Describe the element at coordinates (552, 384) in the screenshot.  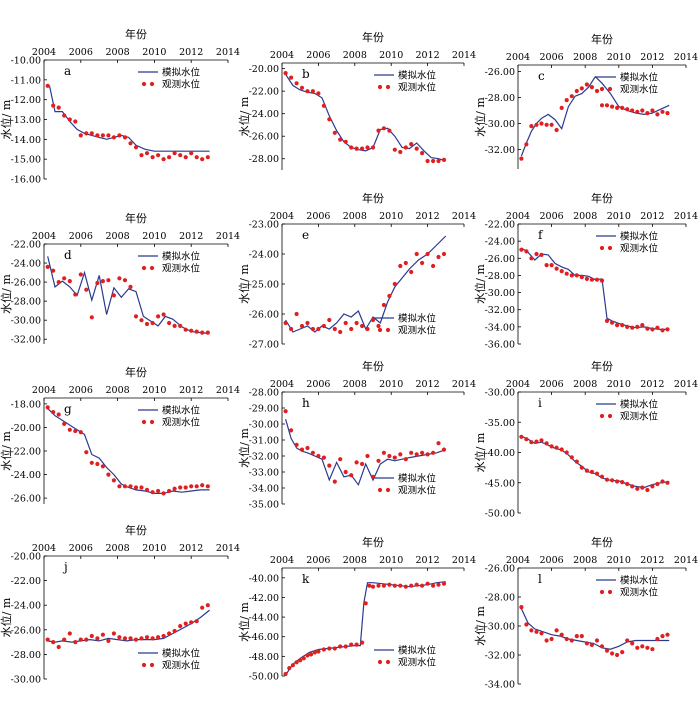
I see `x-tick-label: 2006` at that location.